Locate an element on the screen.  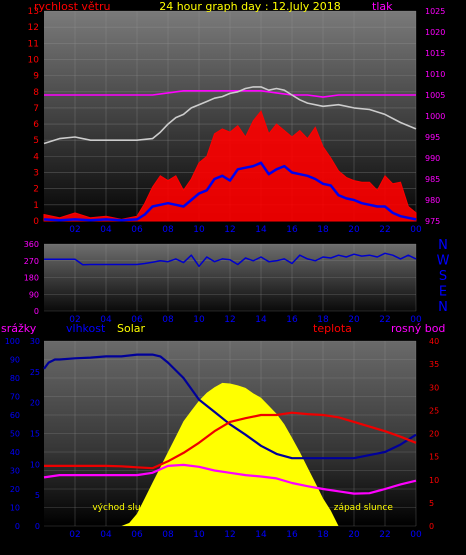
y-tick-label: 50 is located at coordinates (15, 434).